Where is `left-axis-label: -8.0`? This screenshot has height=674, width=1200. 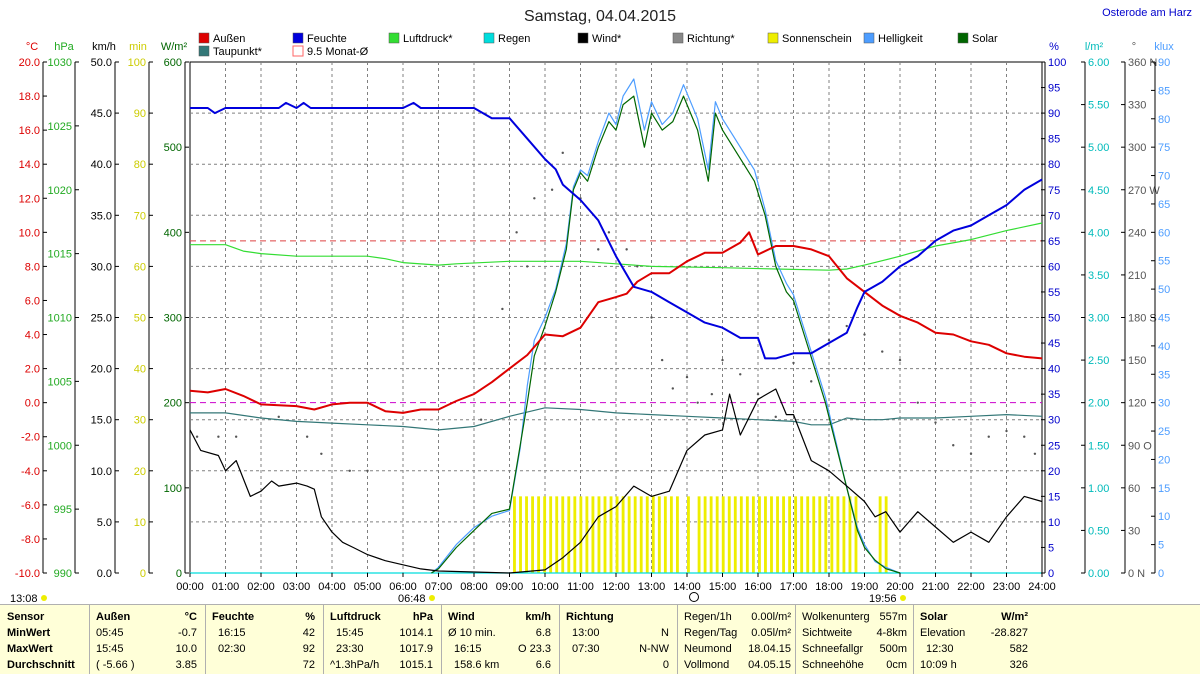 left-axis-label: -8.0 is located at coordinates (30, 540).